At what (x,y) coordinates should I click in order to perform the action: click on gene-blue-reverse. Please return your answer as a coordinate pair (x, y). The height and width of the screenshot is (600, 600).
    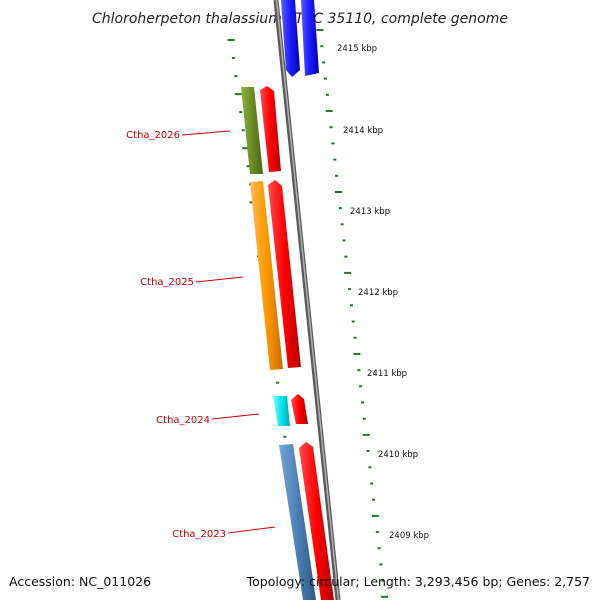
    Looking at the image, I should click on (290, 38).